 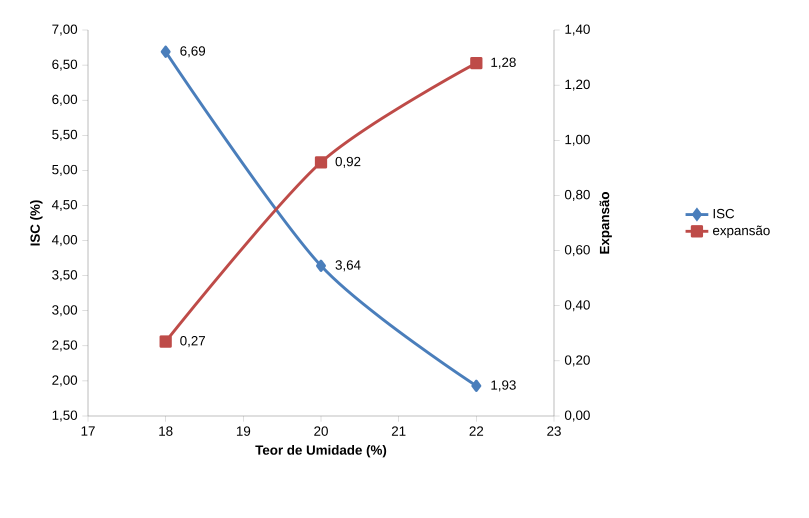 I want to click on y2-tick-label: 1,20, so click(x=577, y=85).